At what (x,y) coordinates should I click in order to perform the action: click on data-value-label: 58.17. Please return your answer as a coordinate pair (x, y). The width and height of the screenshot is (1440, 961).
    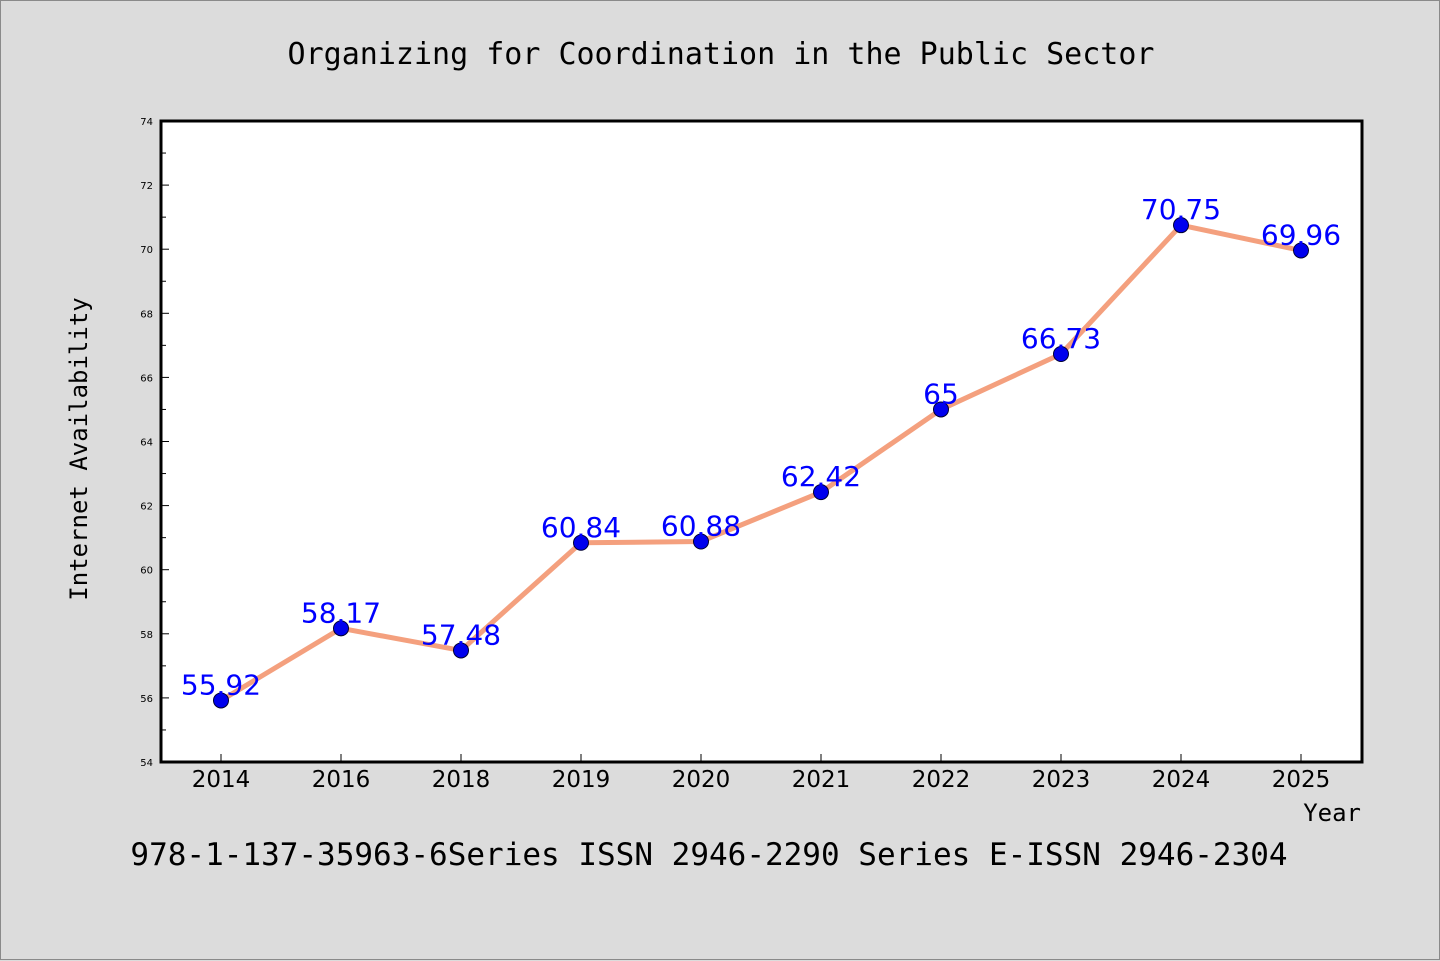
    Looking at the image, I should click on (341, 612).